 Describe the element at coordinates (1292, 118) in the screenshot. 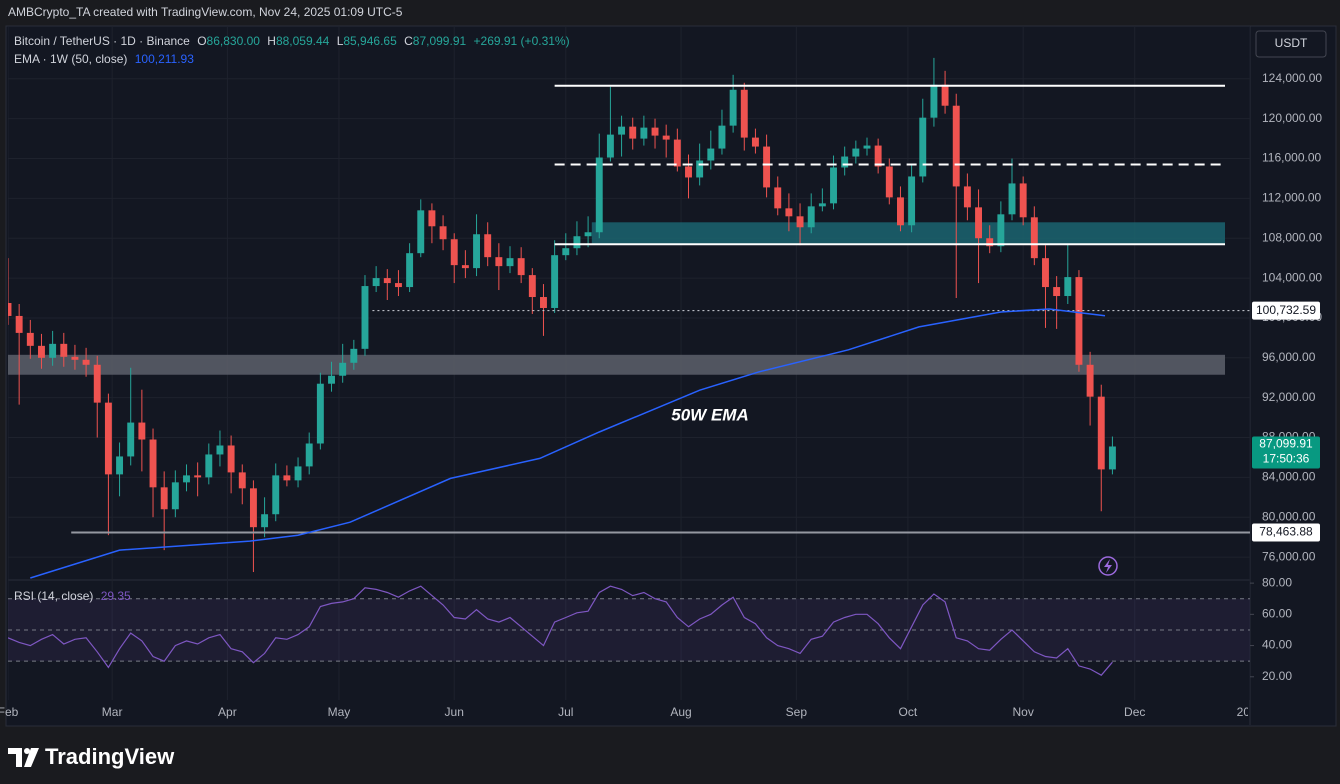

I see `y-tick-label: 120,000.00` at that location.